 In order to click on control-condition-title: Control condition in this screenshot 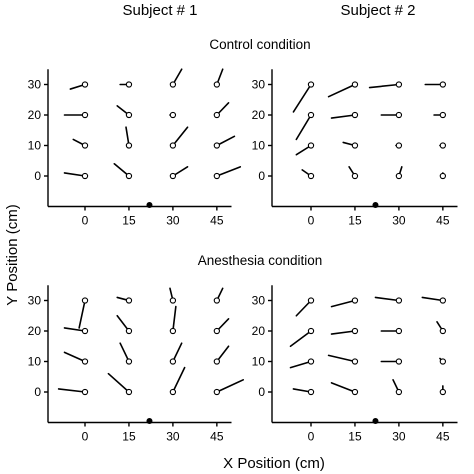, I will do `click(259, 44)`.